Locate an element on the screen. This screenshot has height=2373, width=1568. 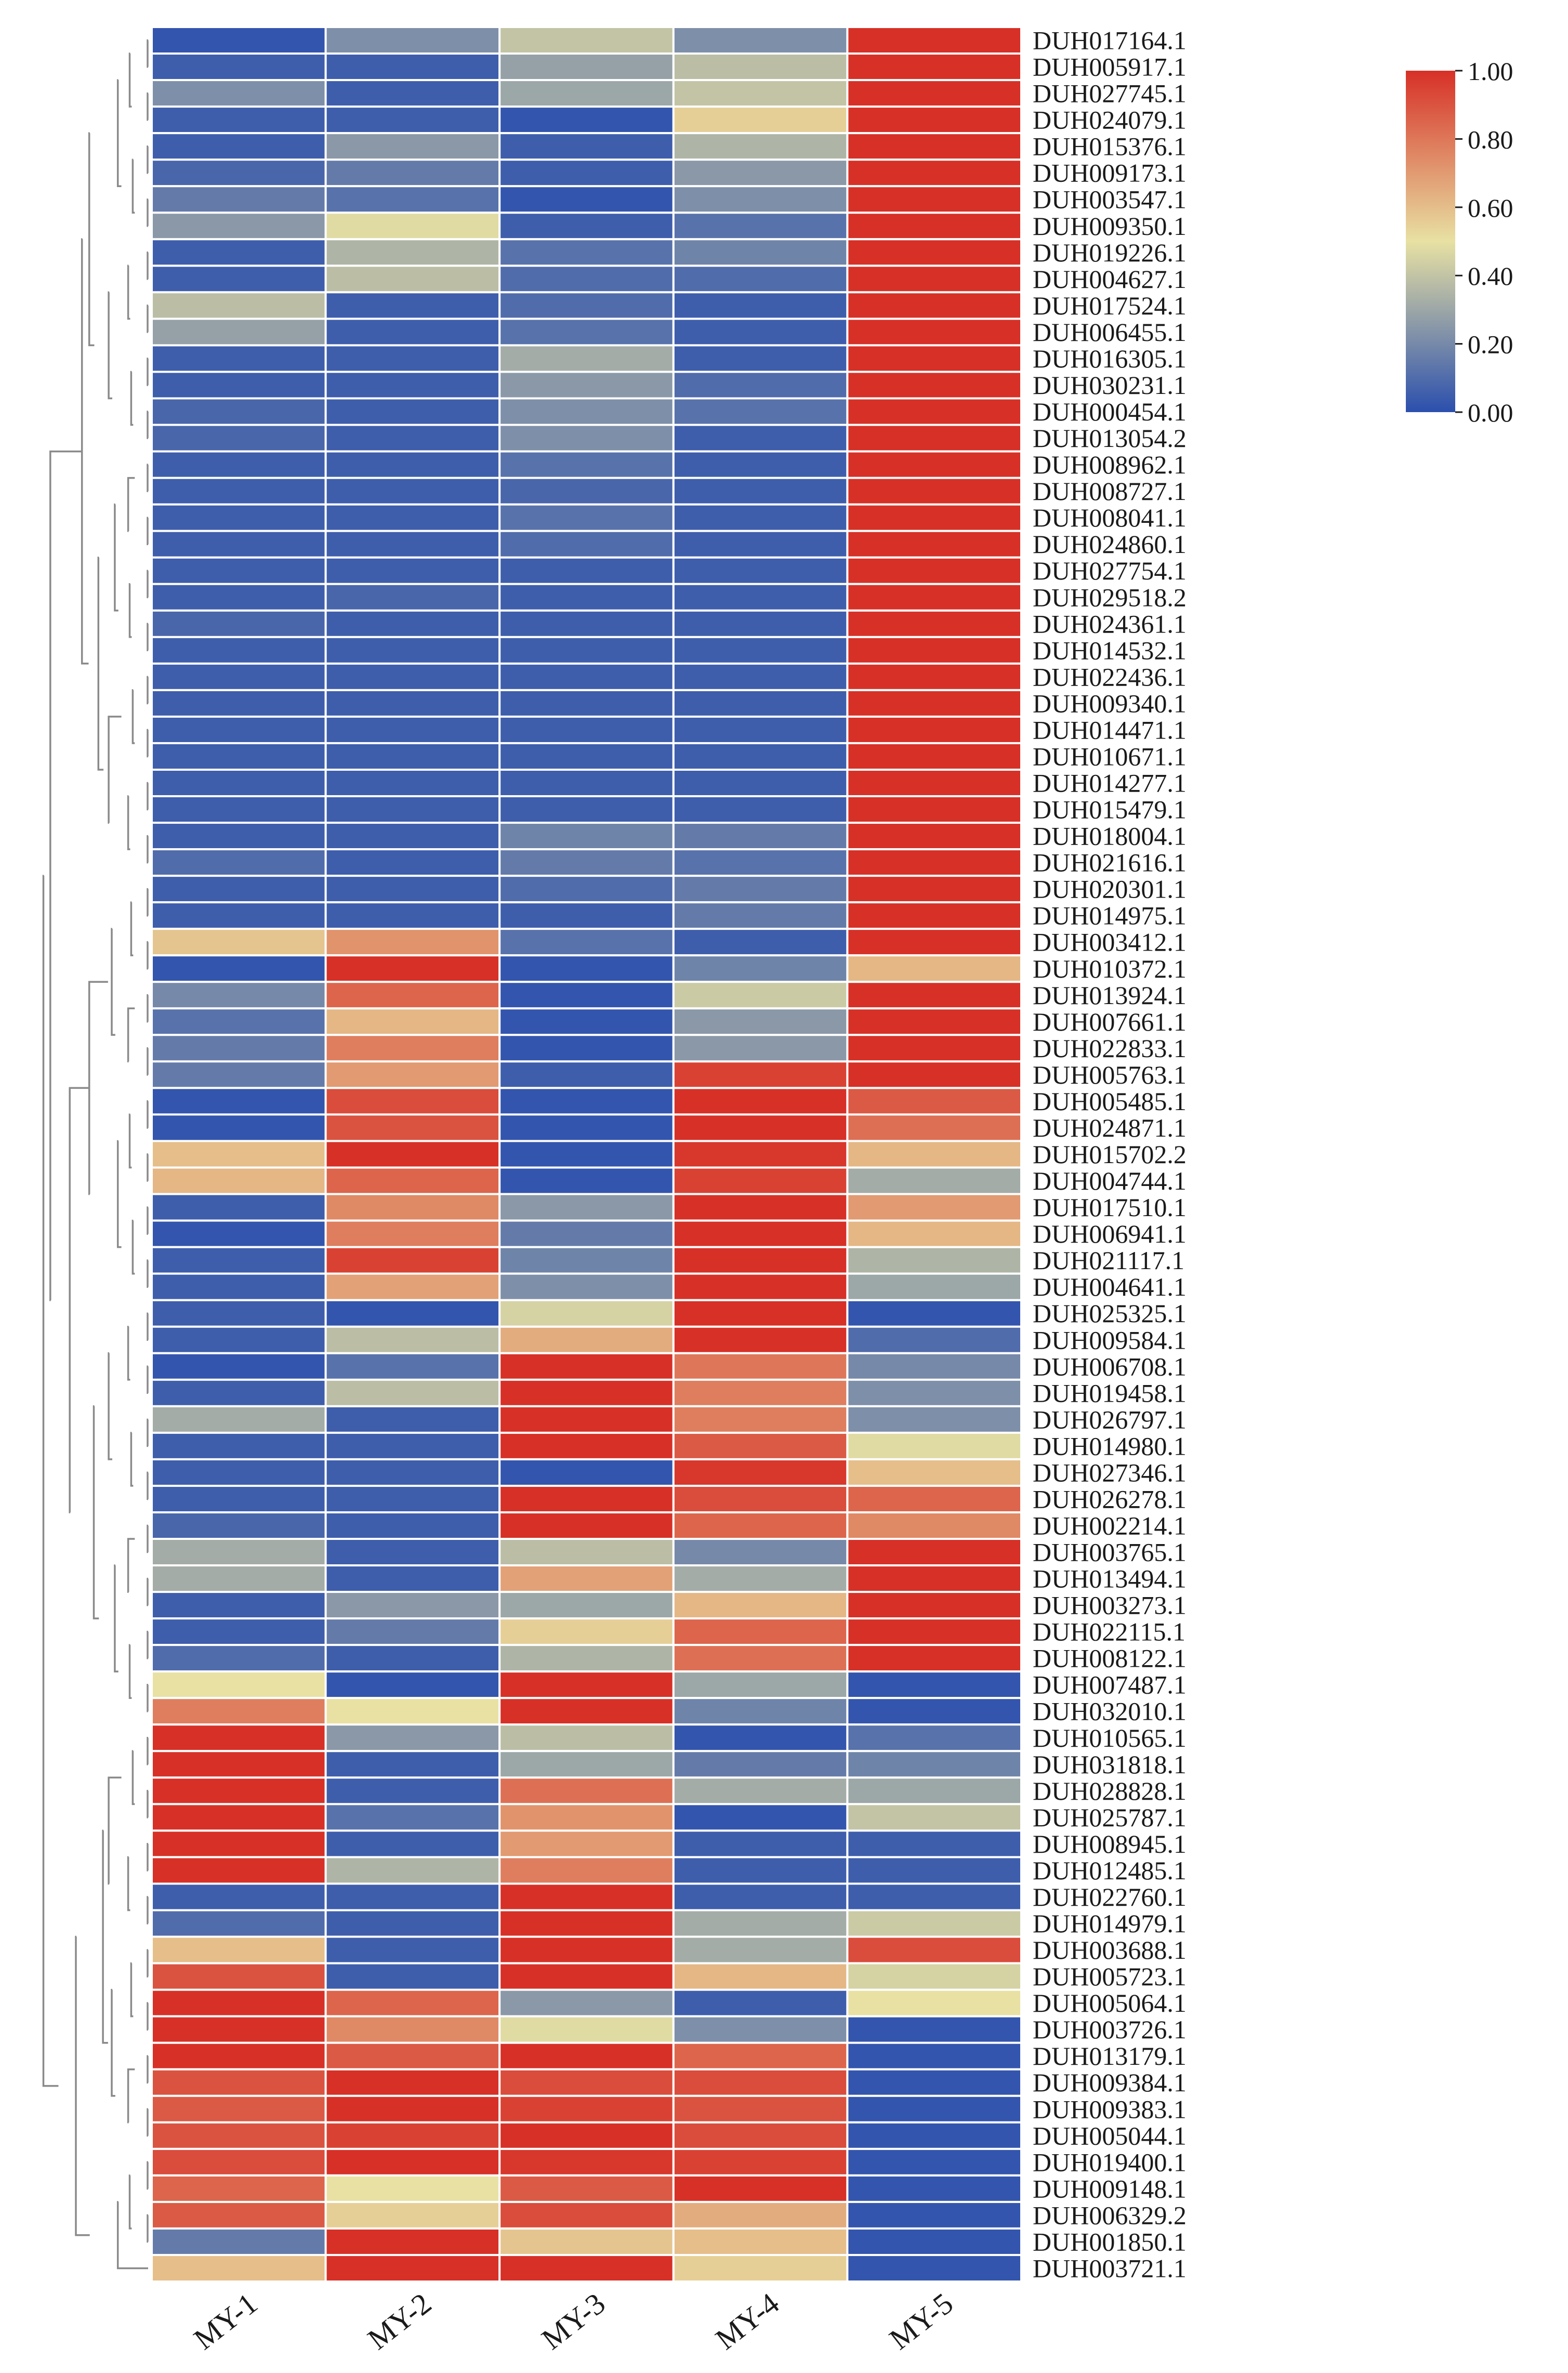
row-label: DUH028828.1 is located at coordinates (1110, 1790).